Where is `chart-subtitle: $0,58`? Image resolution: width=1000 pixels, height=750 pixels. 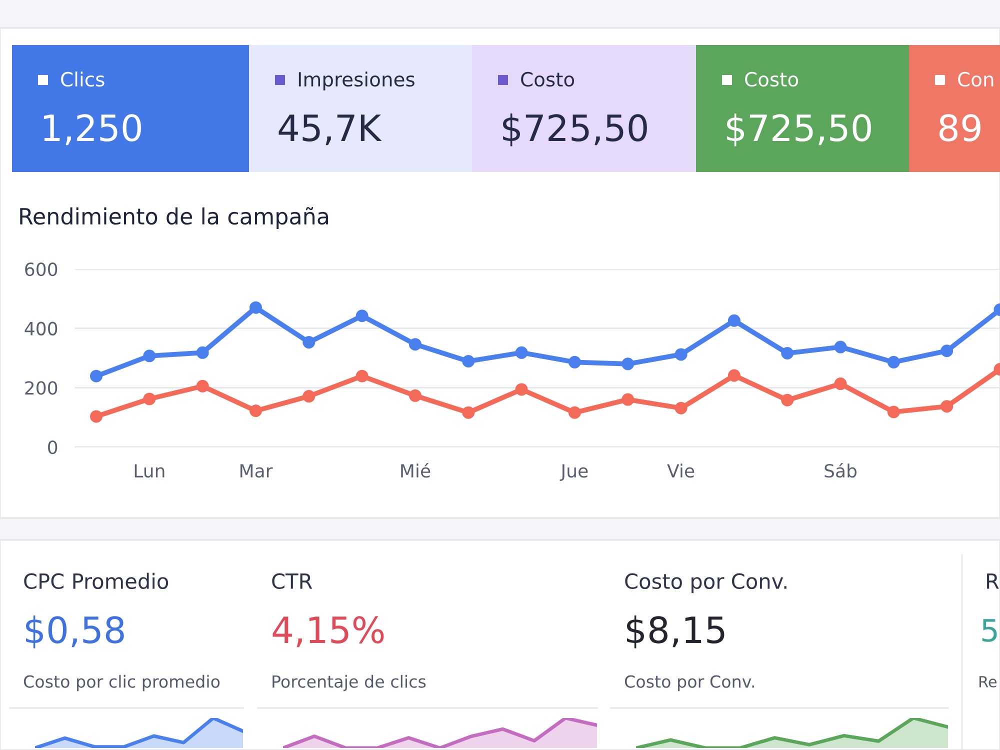 chart-subtitle: $0,58 is located at coordinates (75, 632).